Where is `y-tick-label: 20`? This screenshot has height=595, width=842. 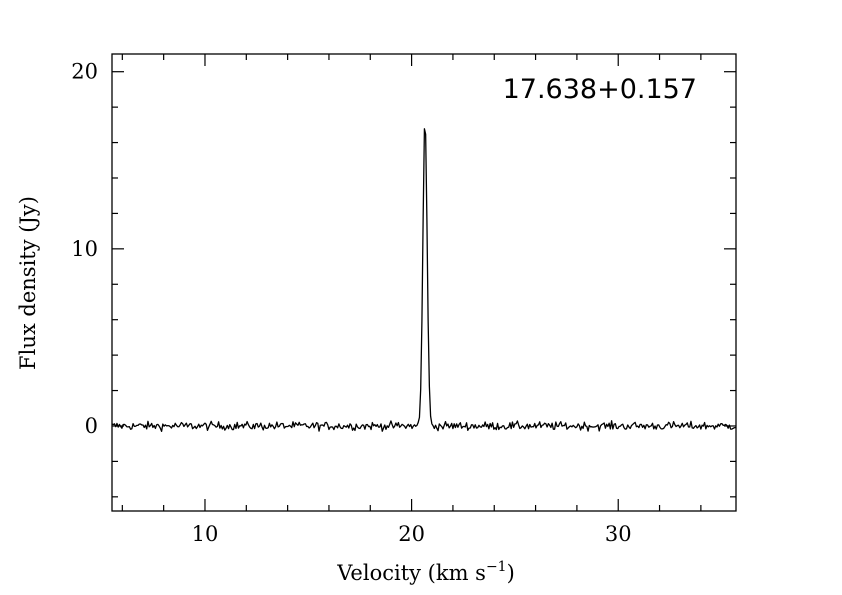 y-tick-label: 20 is located at coordinates (84, 72).